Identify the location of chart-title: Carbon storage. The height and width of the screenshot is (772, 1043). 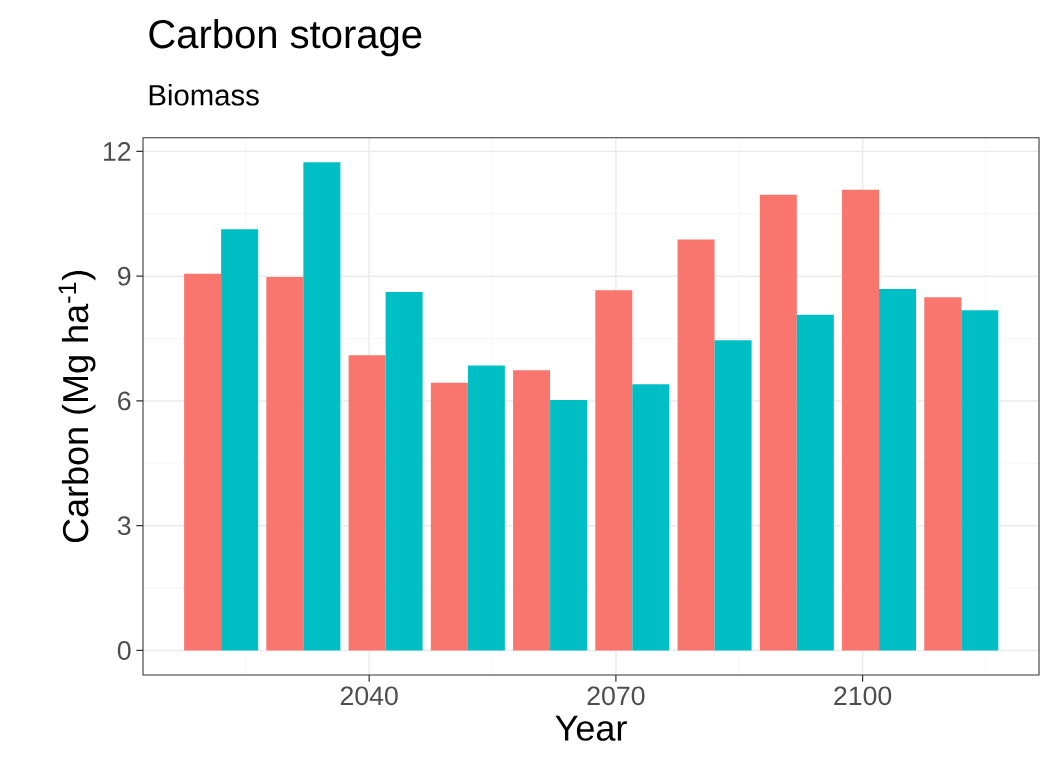
(285, 38).